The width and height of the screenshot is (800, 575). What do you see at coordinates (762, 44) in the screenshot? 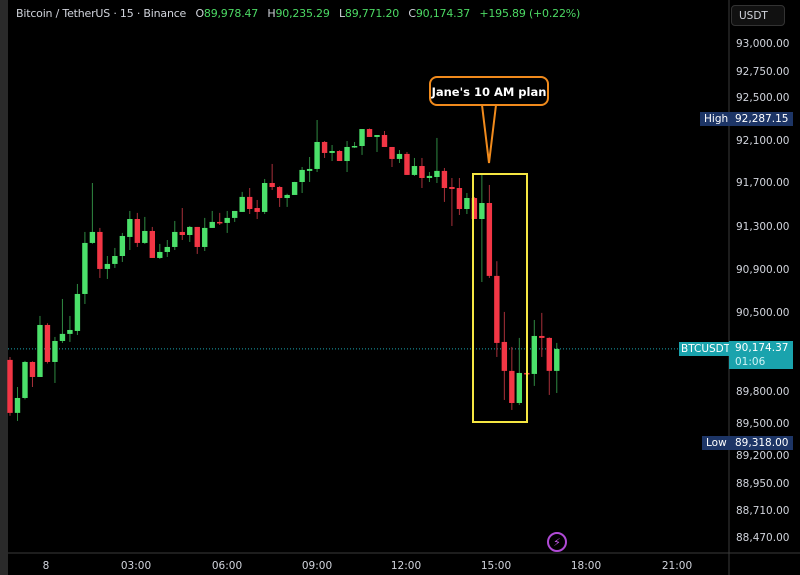
I see `price-tick-label: 93,000.00` at bounding box center [762, 44].